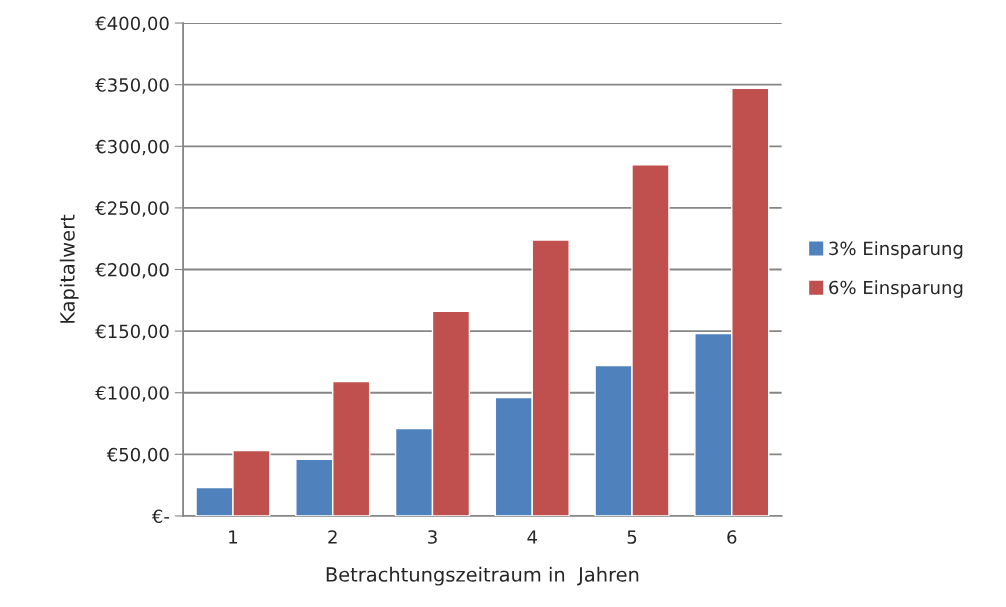  What do you see at coordinates (532, 537) in the screenshot?
I see `x-tick-label: 4` at bounding box center [532, 537].